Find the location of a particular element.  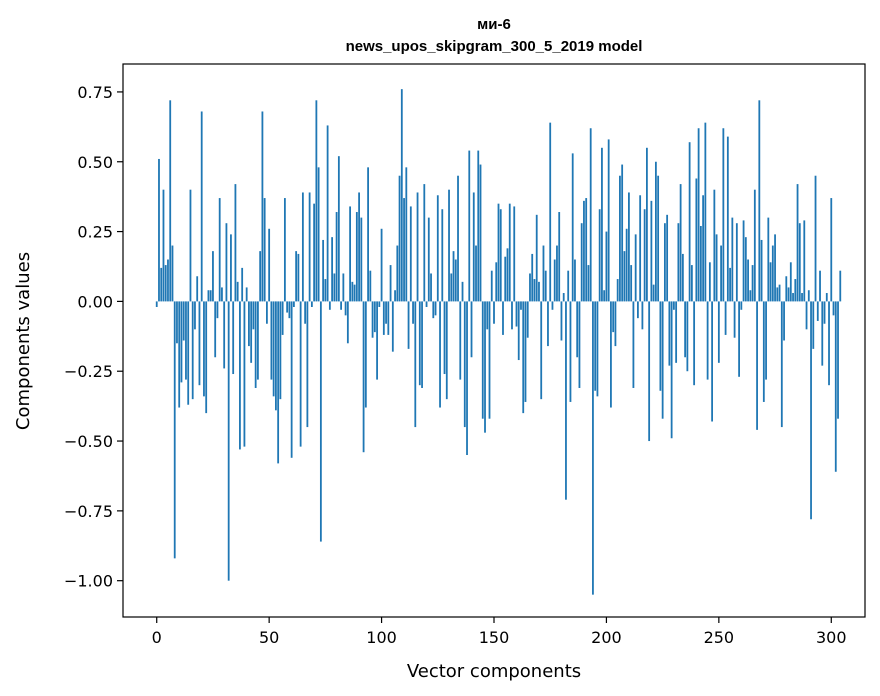

y-tick-label: −0.75 is located at coordinates (88, 511).